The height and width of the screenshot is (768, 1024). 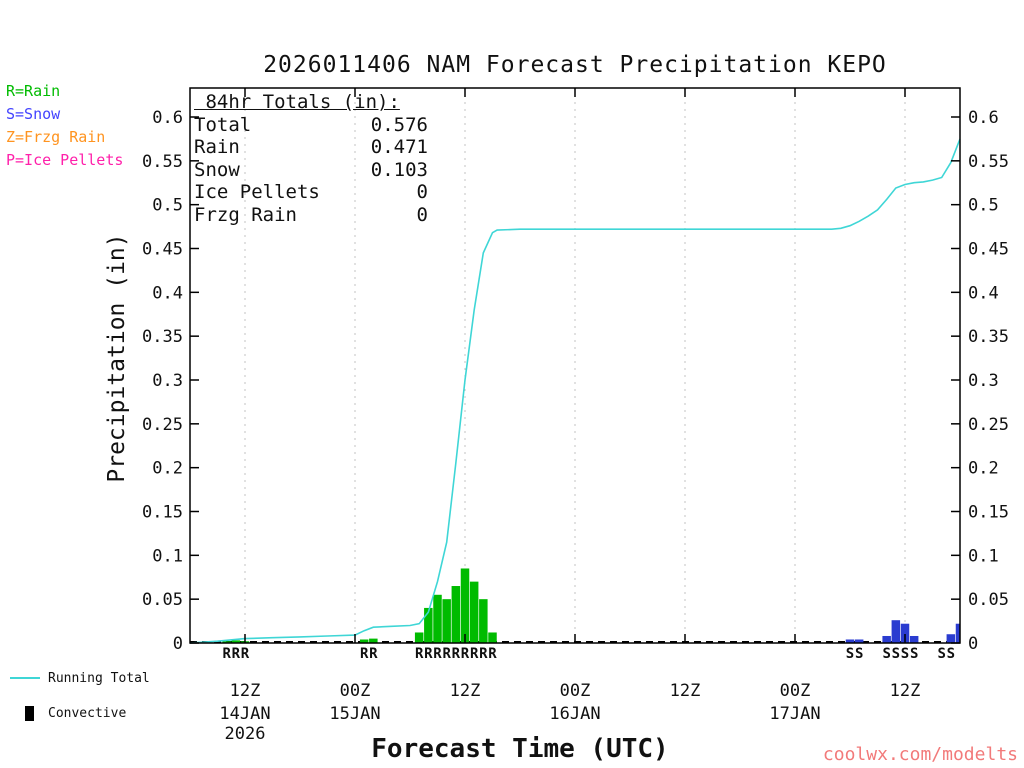 What do you see at coordinates (794, 714) in the screenshot?
I see `x-date-label: 17JAN` at bounding box center [794, 714].